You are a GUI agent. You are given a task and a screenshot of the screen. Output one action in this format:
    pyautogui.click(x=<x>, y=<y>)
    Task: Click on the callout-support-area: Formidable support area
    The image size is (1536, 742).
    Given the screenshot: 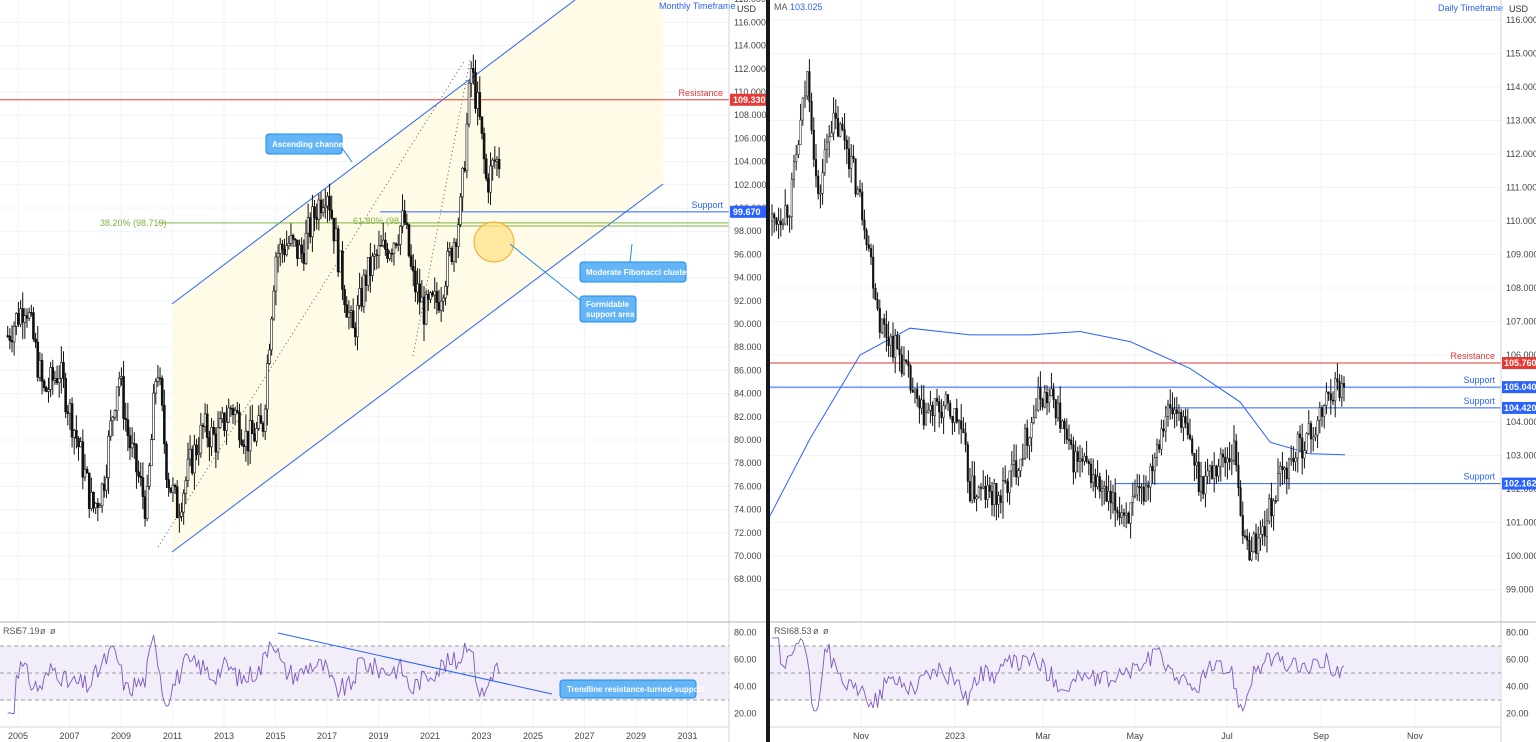 What is the action you would take?
    pyautogui.click(x=573, y=283)
    